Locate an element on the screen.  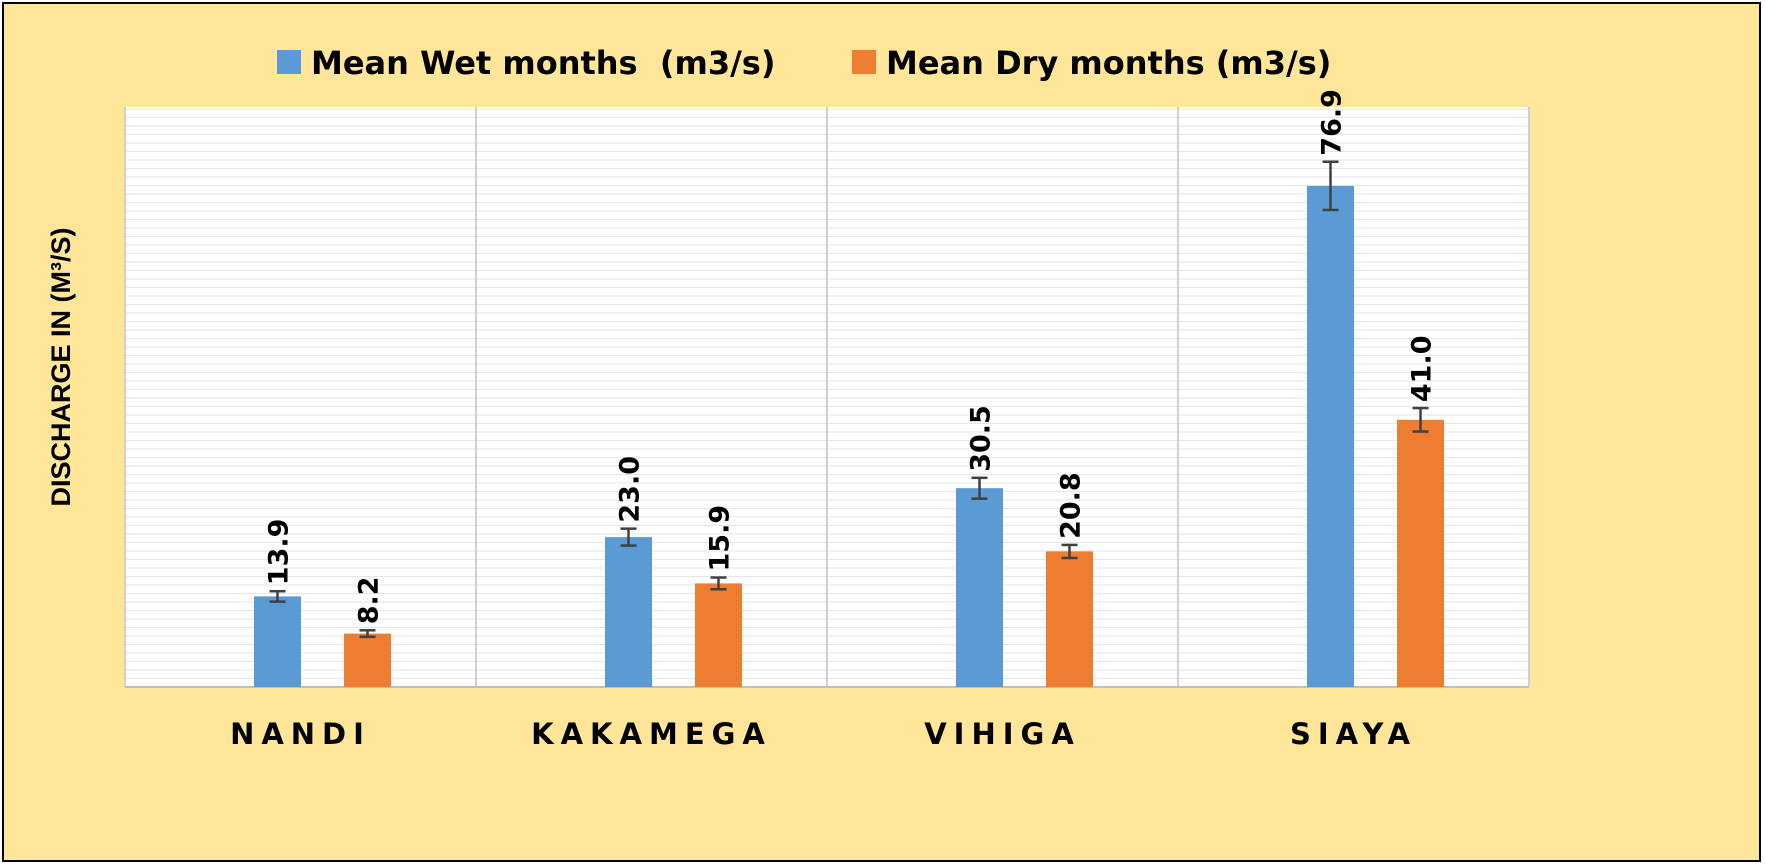
data-label: 76.9 is located at coordinates (1332, 122).